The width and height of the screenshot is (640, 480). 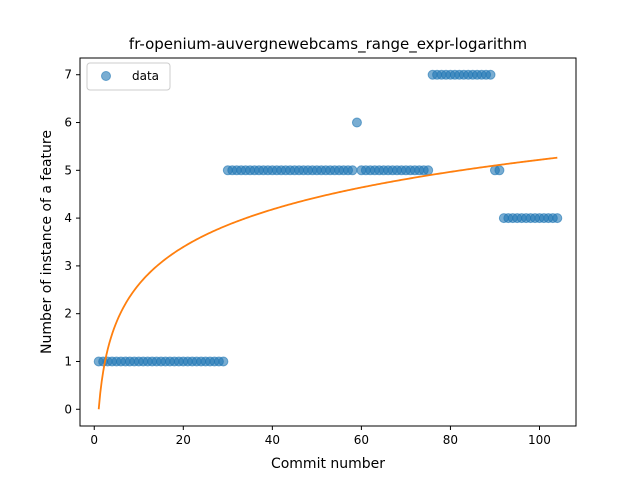 I want to click on y-tick-label: 3, so click(x=68, y=266).